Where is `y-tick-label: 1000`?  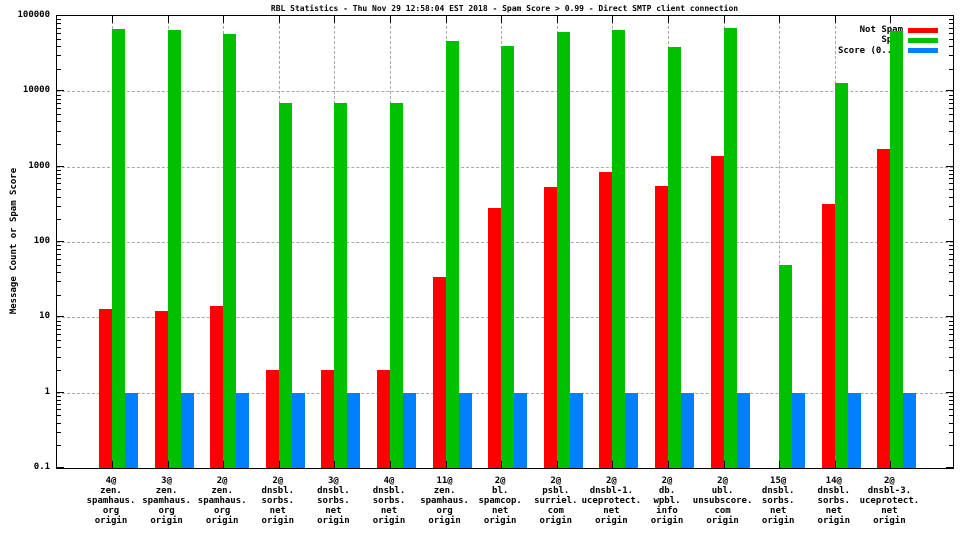
y-tick-label: 1000 is located at coordinates (39, 165).